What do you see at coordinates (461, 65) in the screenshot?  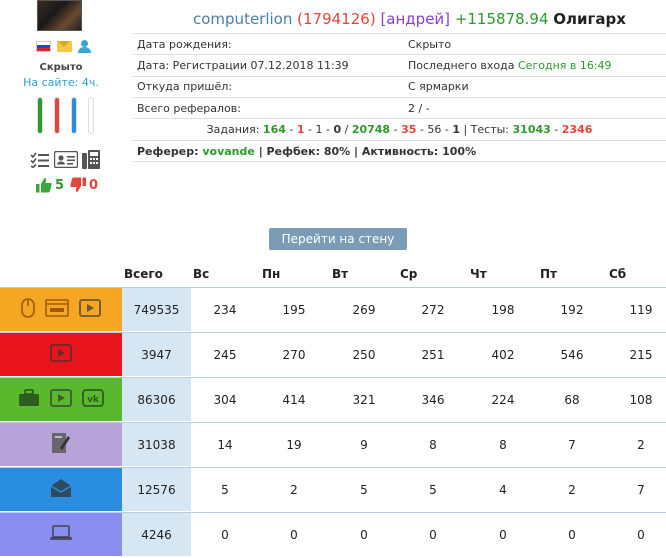 I see `last-login-label: Последнего входа` at bounding box center [461, 65].